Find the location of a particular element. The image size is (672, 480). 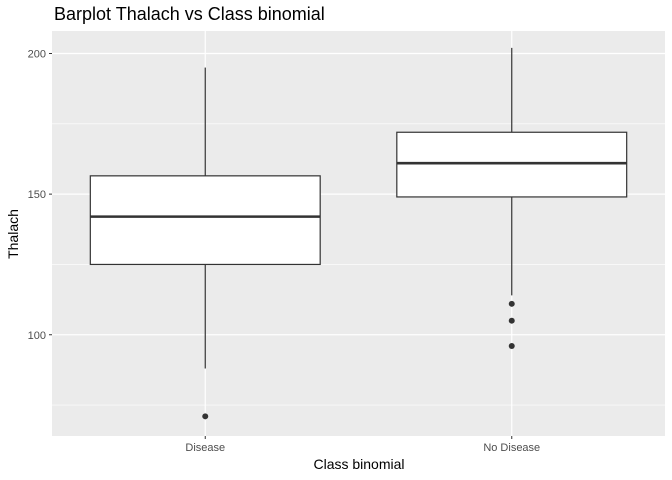

y-tick-label: 100 is located at coordinates (37, 336).